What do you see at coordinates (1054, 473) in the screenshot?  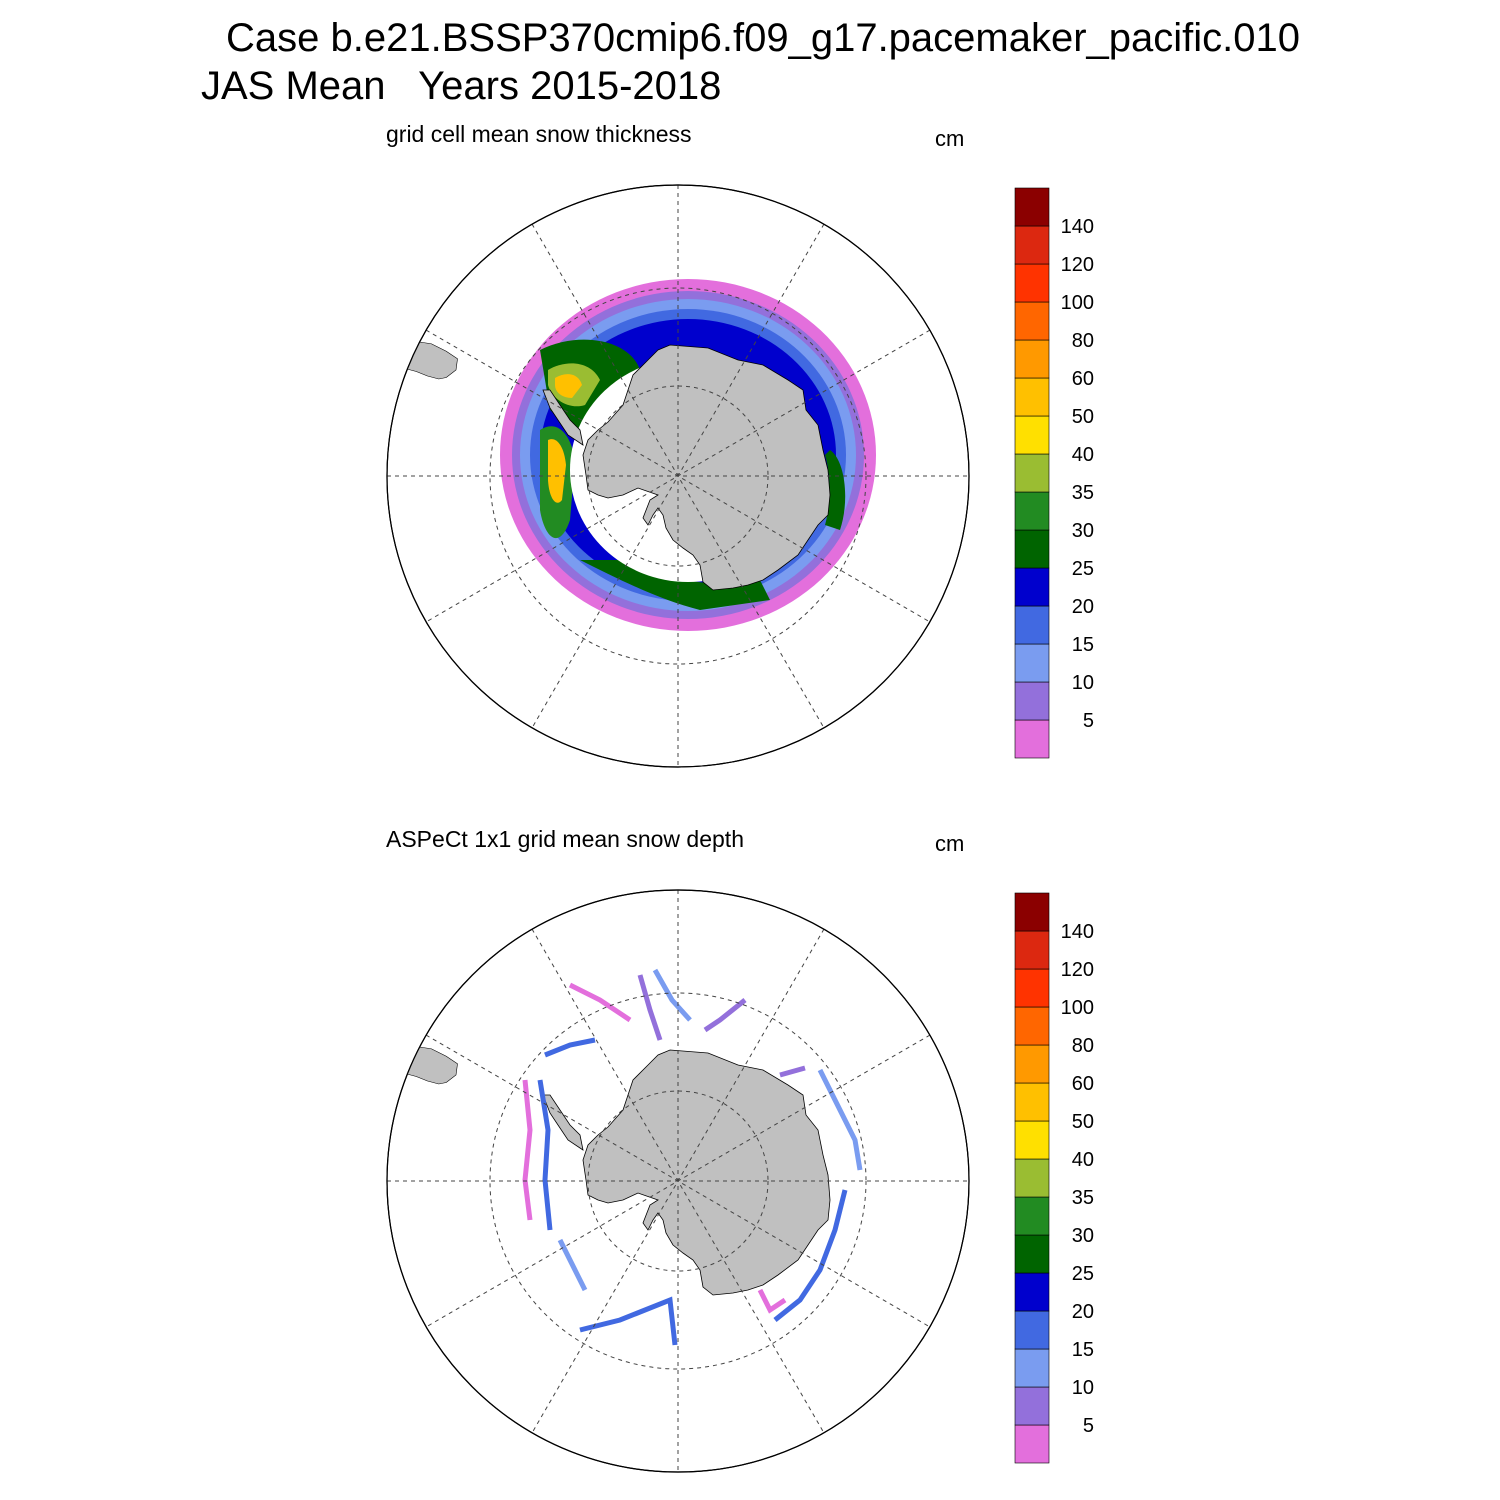 I see `colorbar-model: 5 10 15 20 25 30 35 40 50 60 80 100 120 140` at bounding box center [1054, 473].